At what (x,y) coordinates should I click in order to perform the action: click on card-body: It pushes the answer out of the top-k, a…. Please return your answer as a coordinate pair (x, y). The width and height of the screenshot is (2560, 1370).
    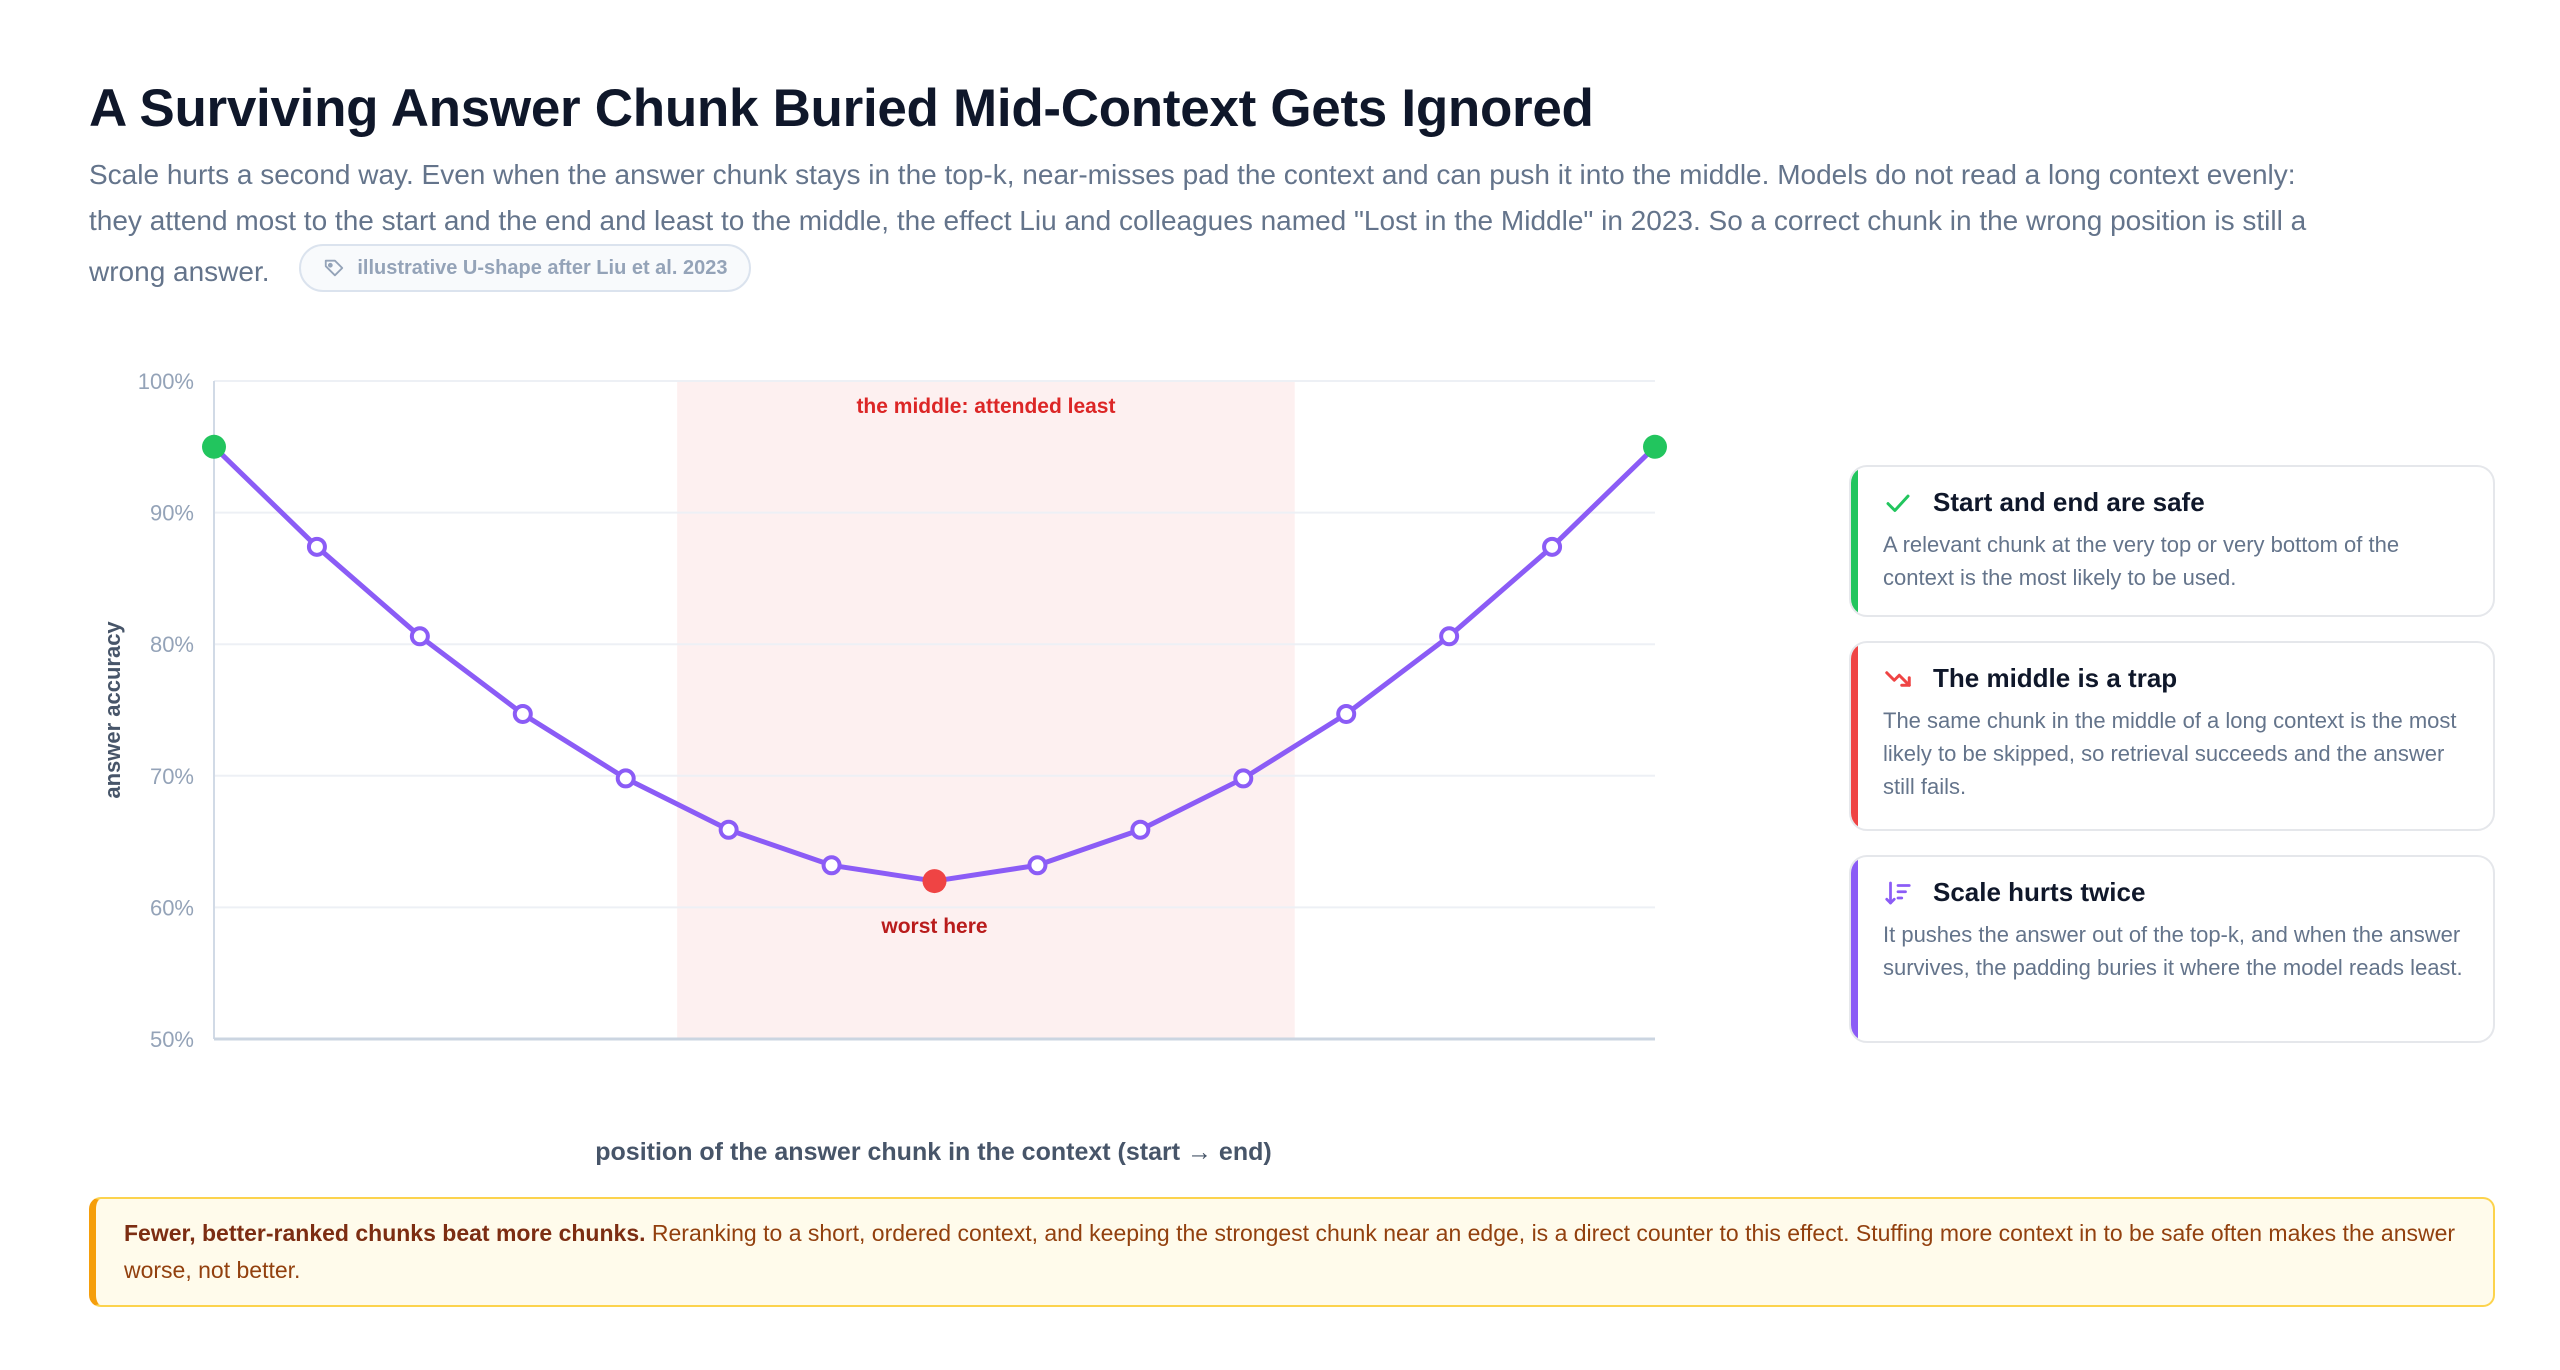
    Looking at the image, I should click on (2173, 951).